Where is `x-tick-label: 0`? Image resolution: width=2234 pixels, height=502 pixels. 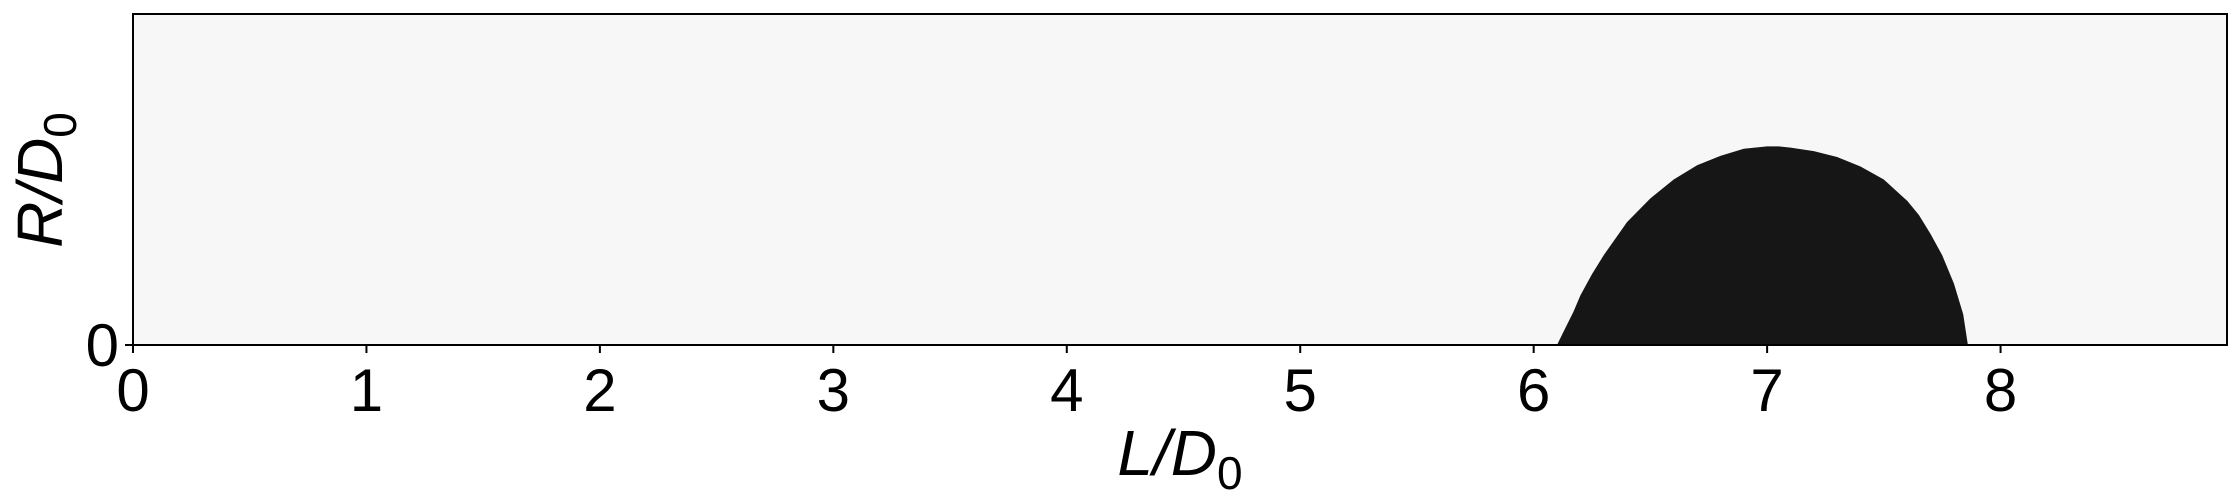
x-tick-label: 0 is located at coordinates (132, 390).